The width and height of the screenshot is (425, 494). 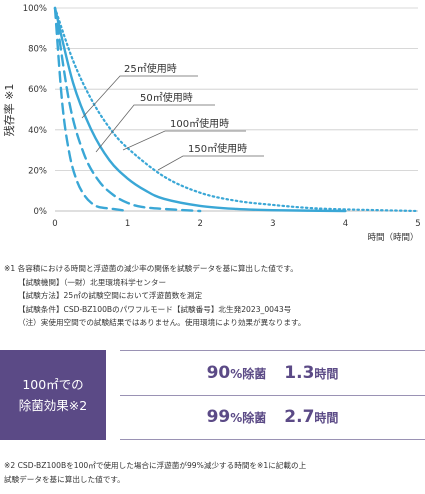 I want to click on effect-time: 1.3, so click(x=299, y=373).